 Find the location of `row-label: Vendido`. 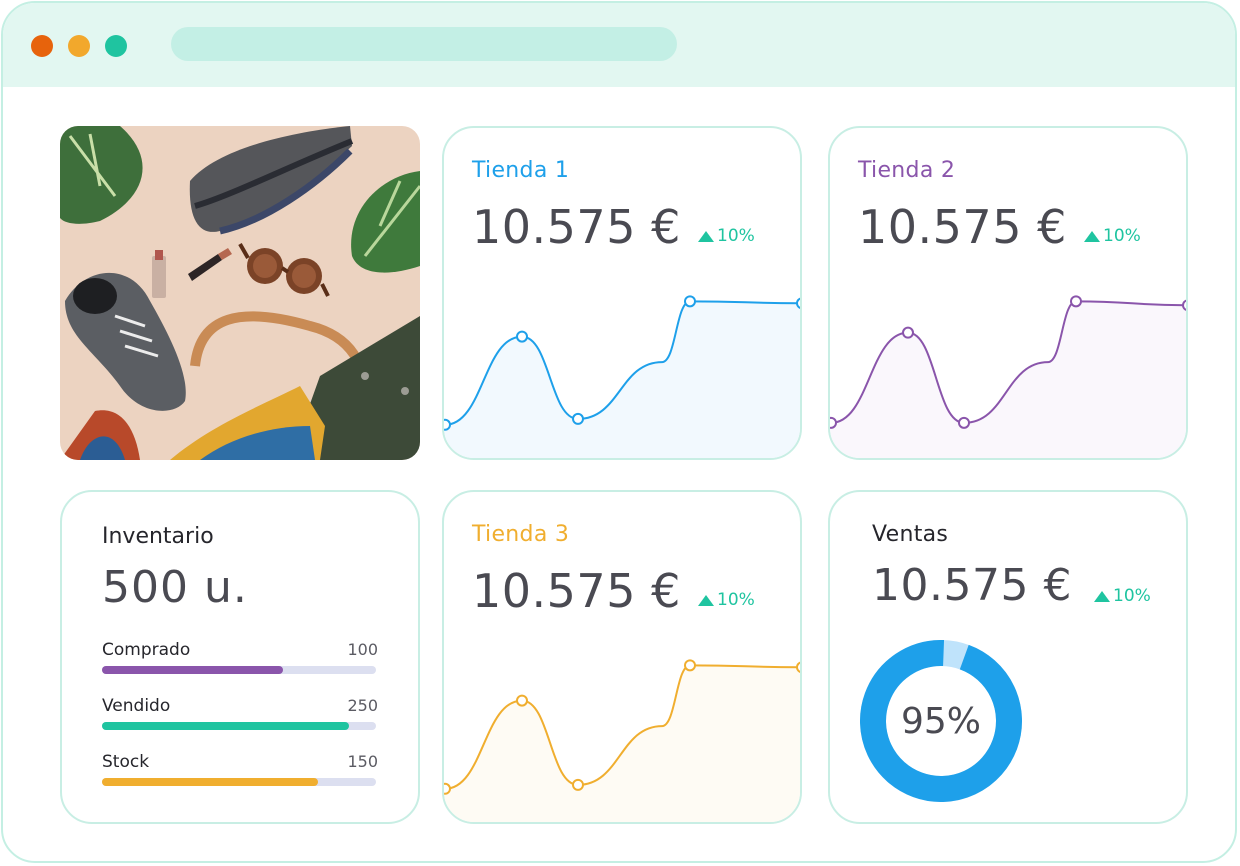

row-label: Vendido is located at coordinates (136, 706).